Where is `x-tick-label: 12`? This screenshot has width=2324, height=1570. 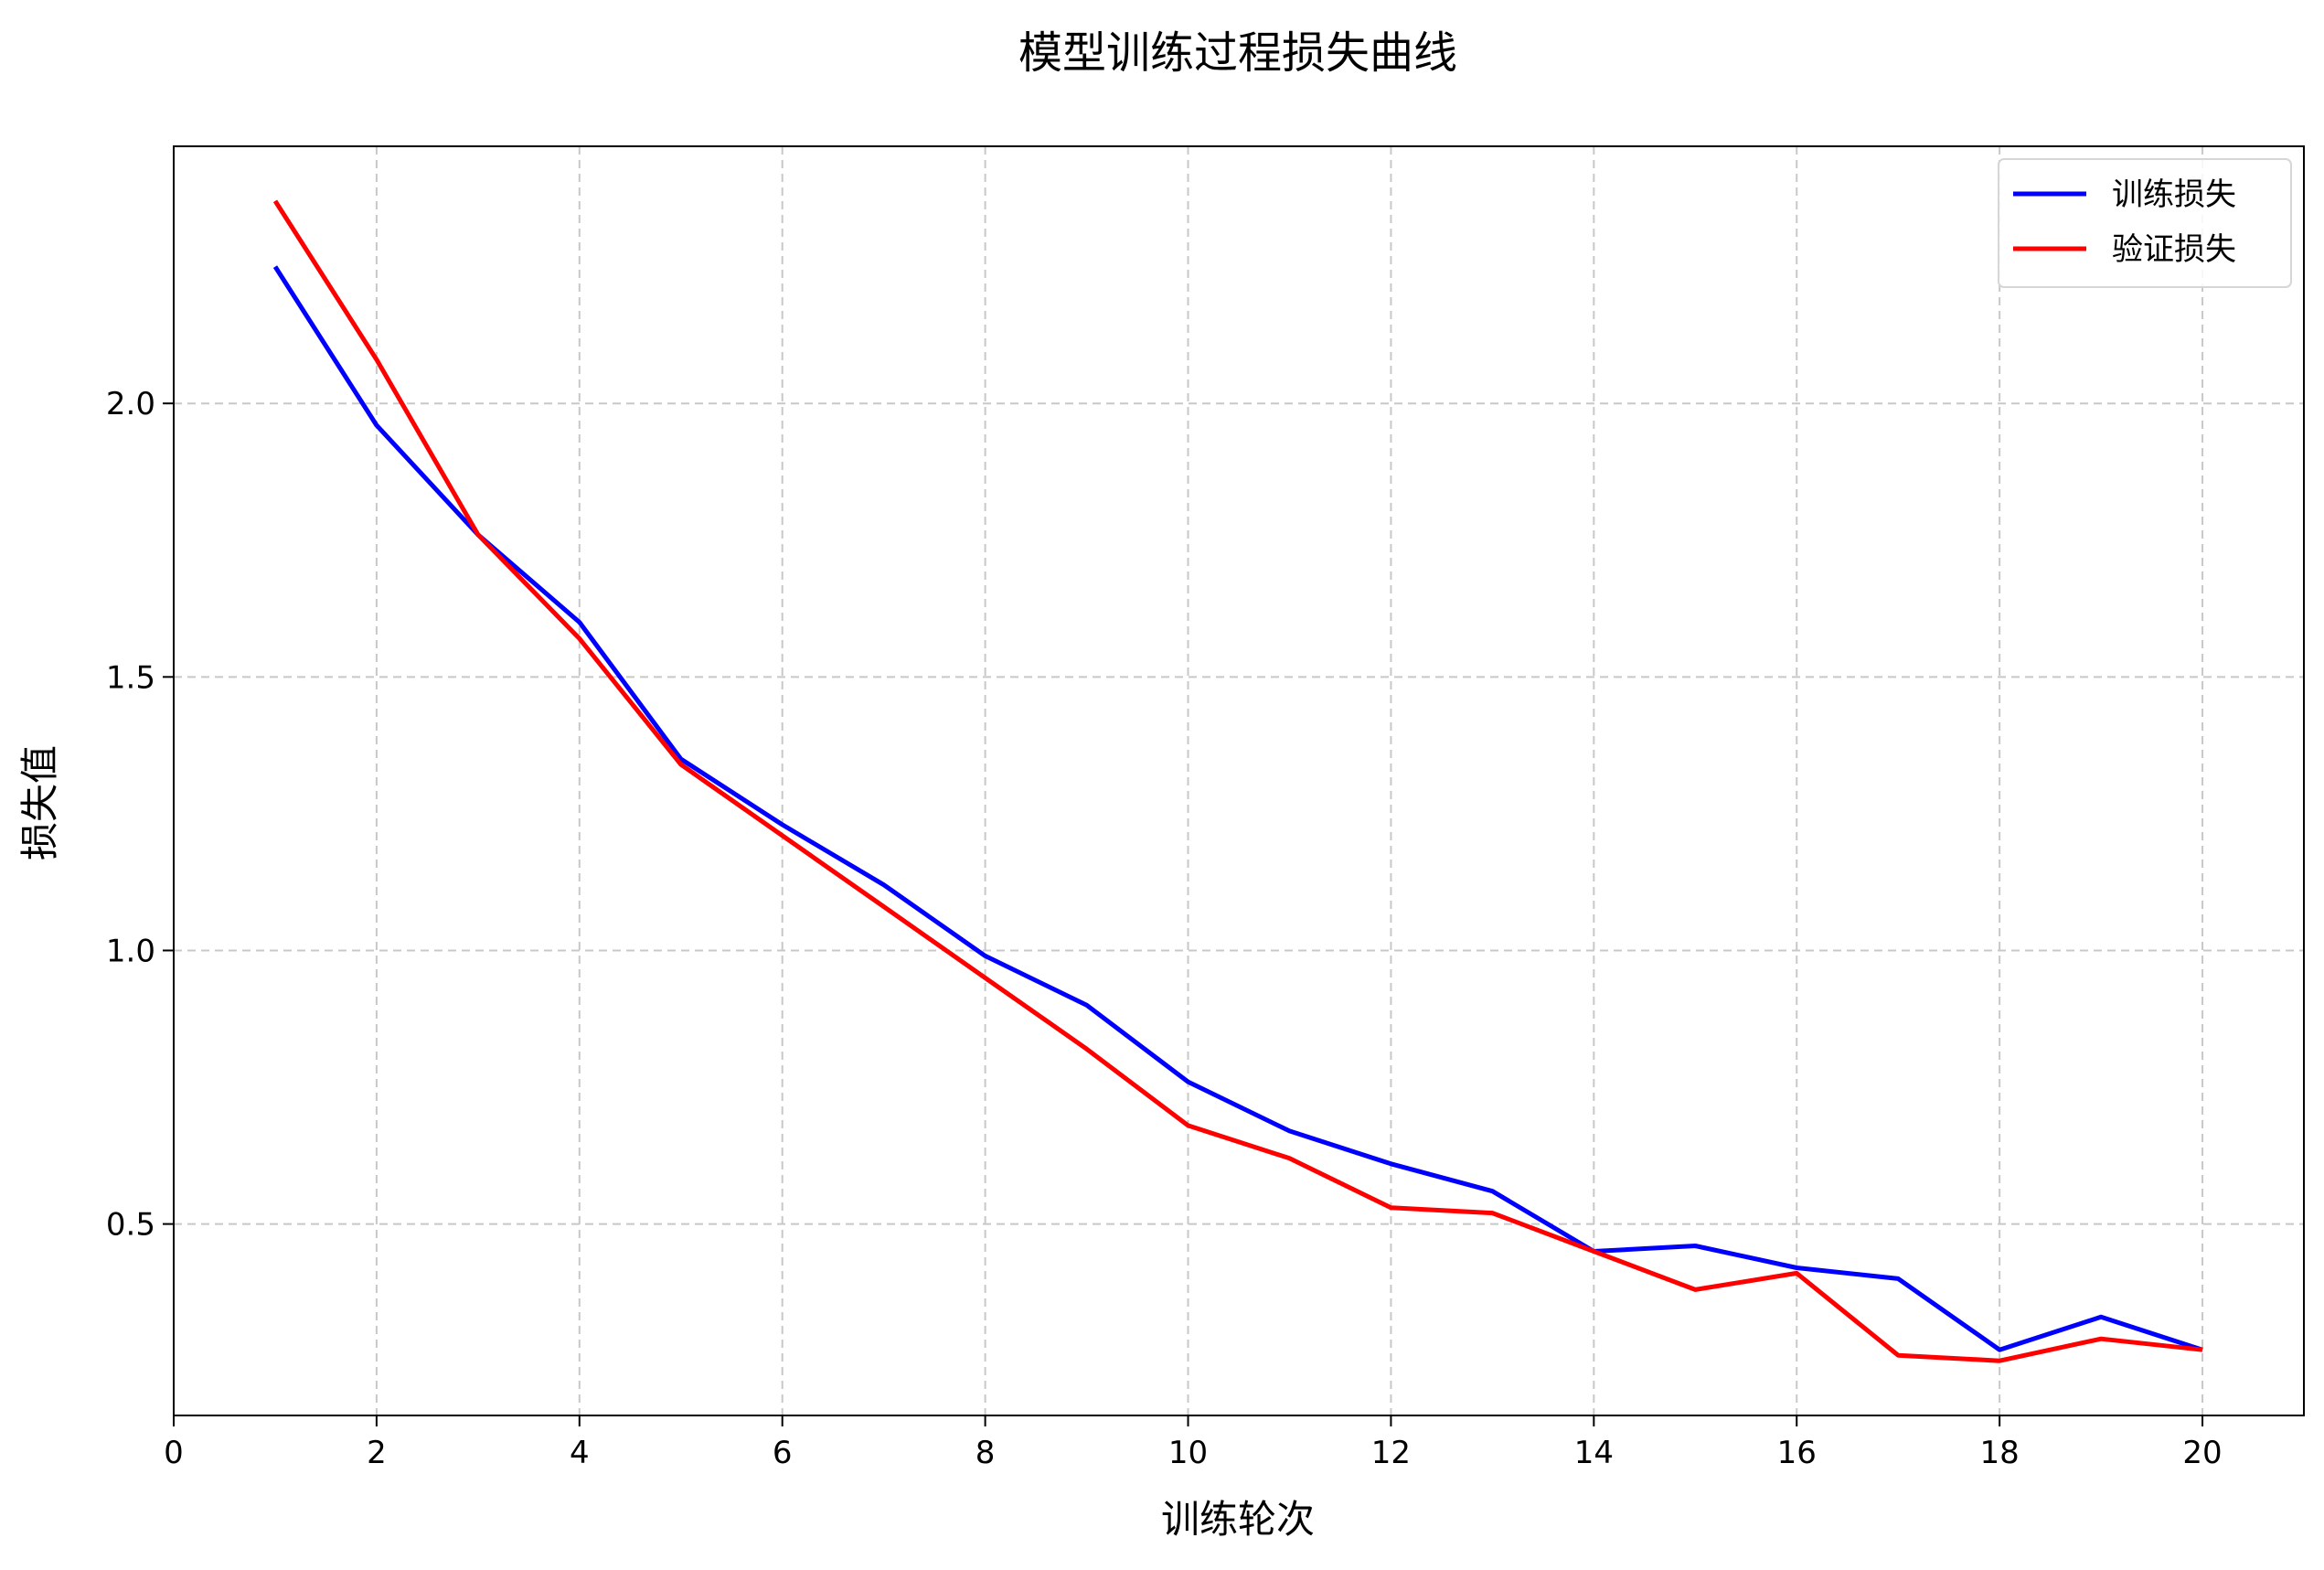
x-tick-label: 12 is located at coordinates (1391, 1453).